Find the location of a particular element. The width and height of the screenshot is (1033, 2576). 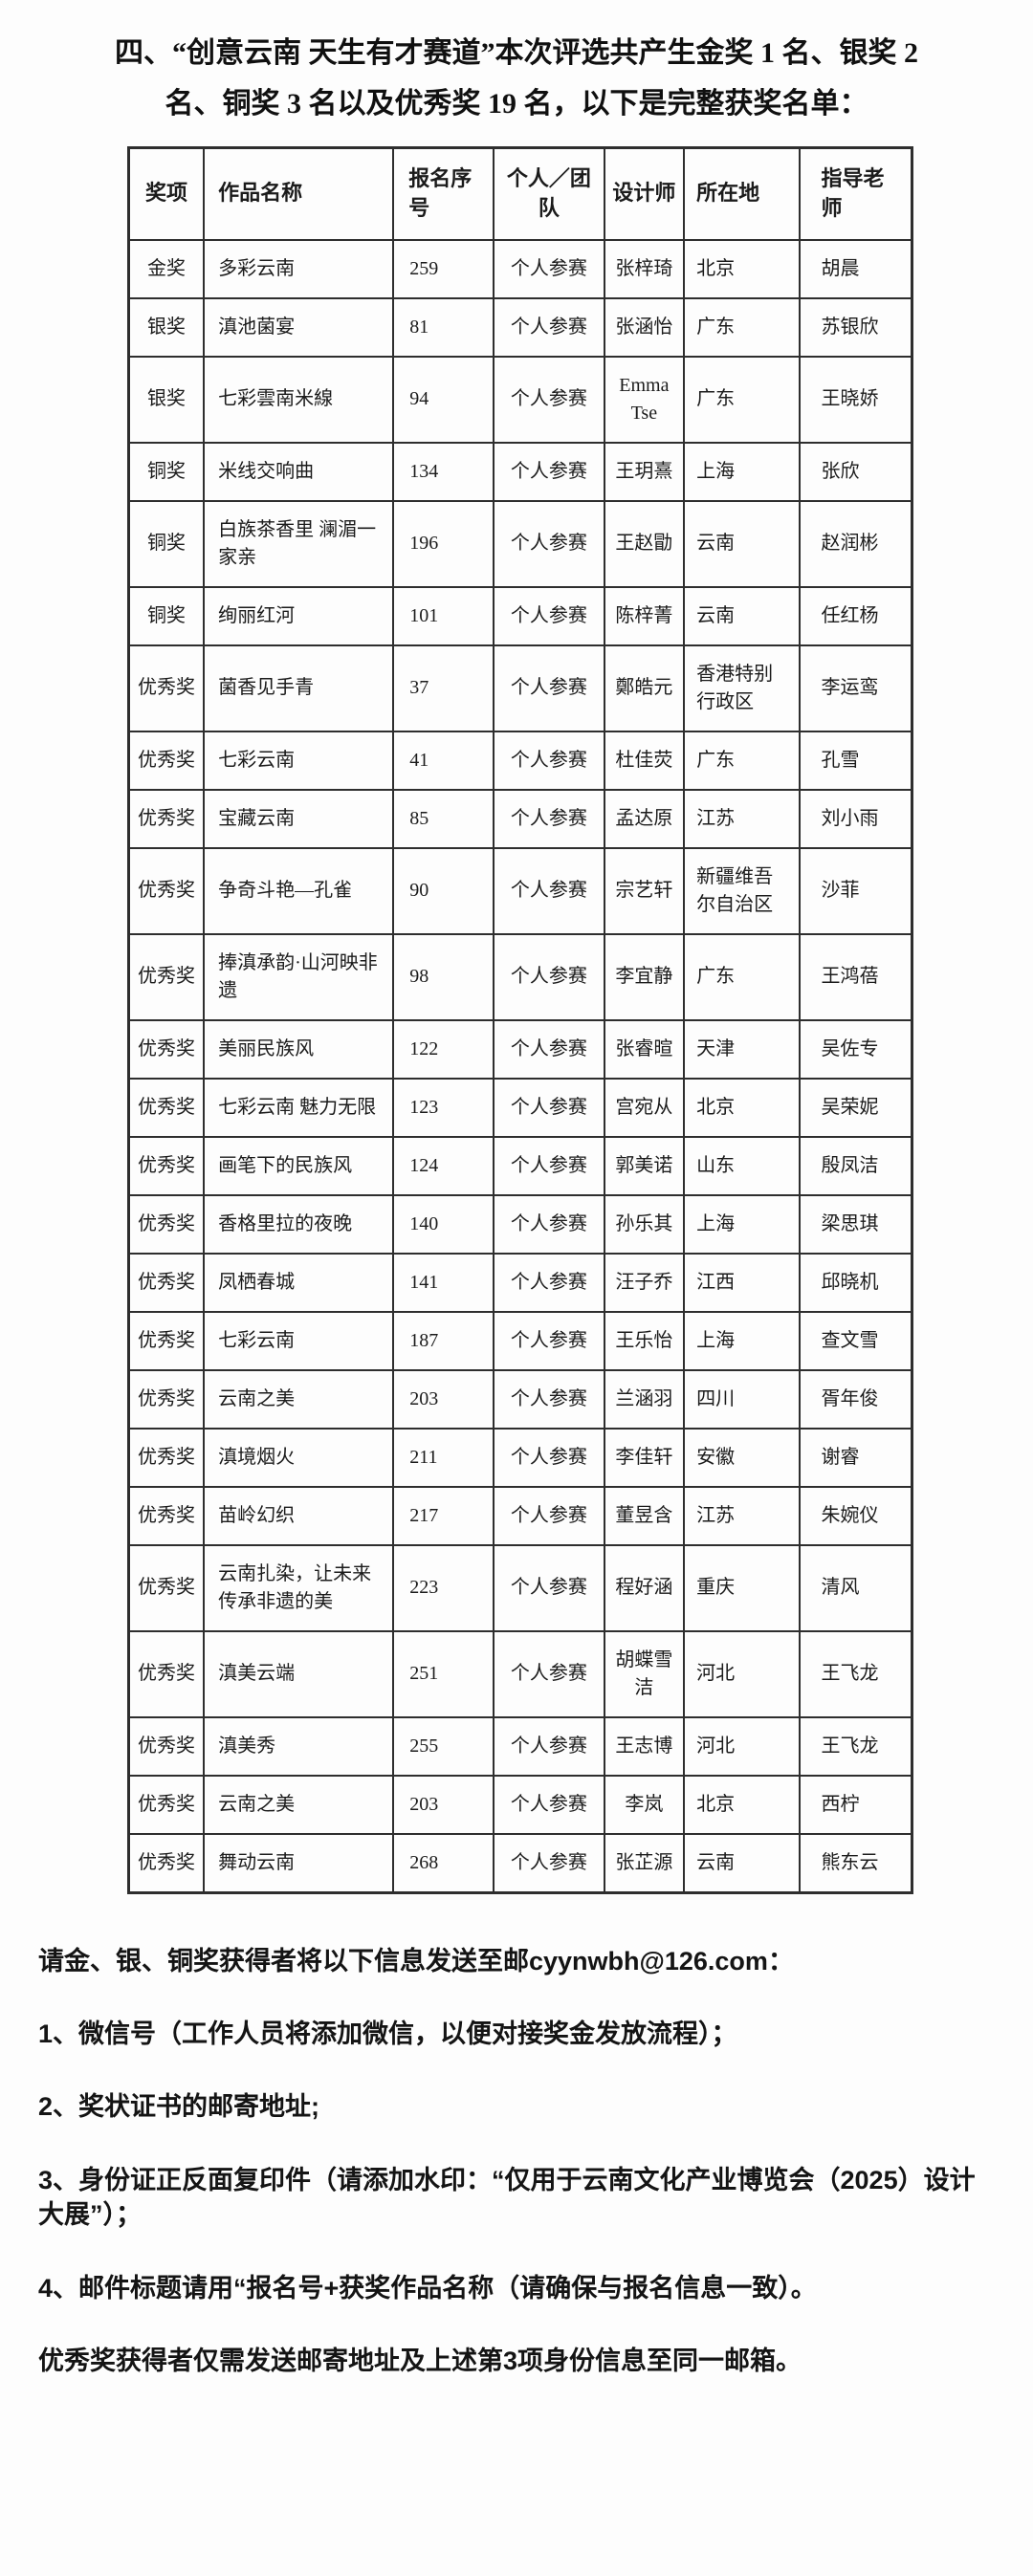

cell-entry-no: 90 is located at coordinates (443, 890).